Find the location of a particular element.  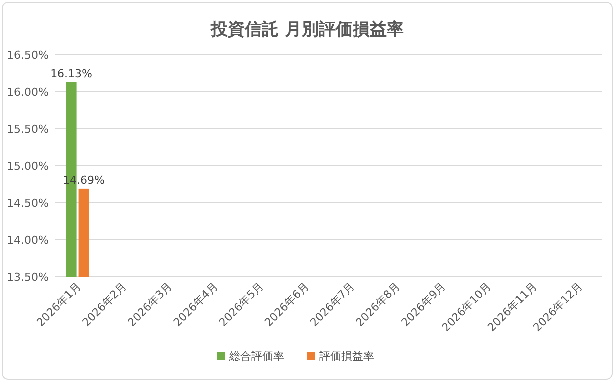

y-tick-label: 14.50% is located at coordinates (28, 203).